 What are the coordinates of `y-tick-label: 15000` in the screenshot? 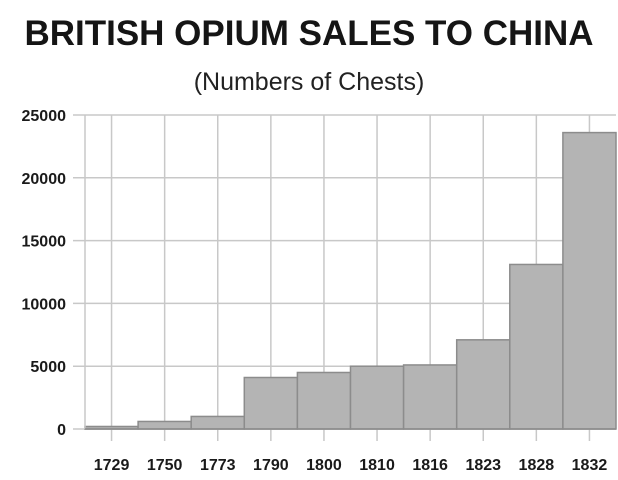 It's located at (44, 242).